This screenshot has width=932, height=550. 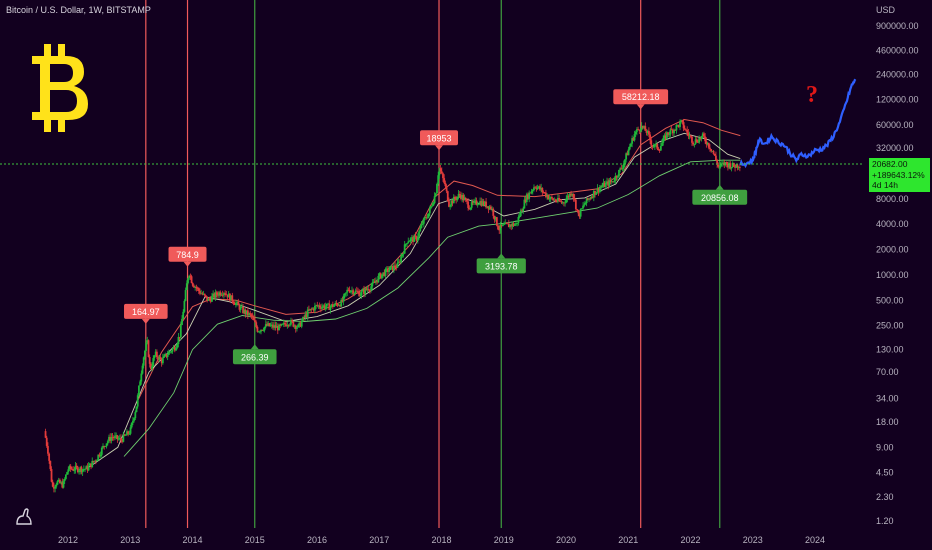 What do you see at coordinates (690, 540) in the screenshot?
I see `x-tick-label: 2022` at bounding box center [690, 540].